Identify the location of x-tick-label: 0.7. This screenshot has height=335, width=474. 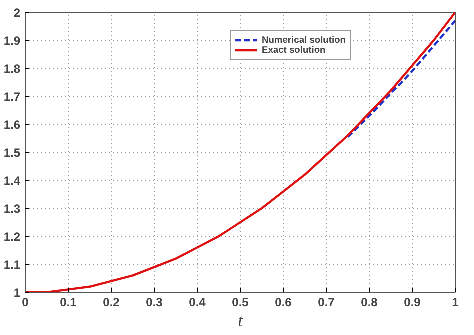
(327, 303).